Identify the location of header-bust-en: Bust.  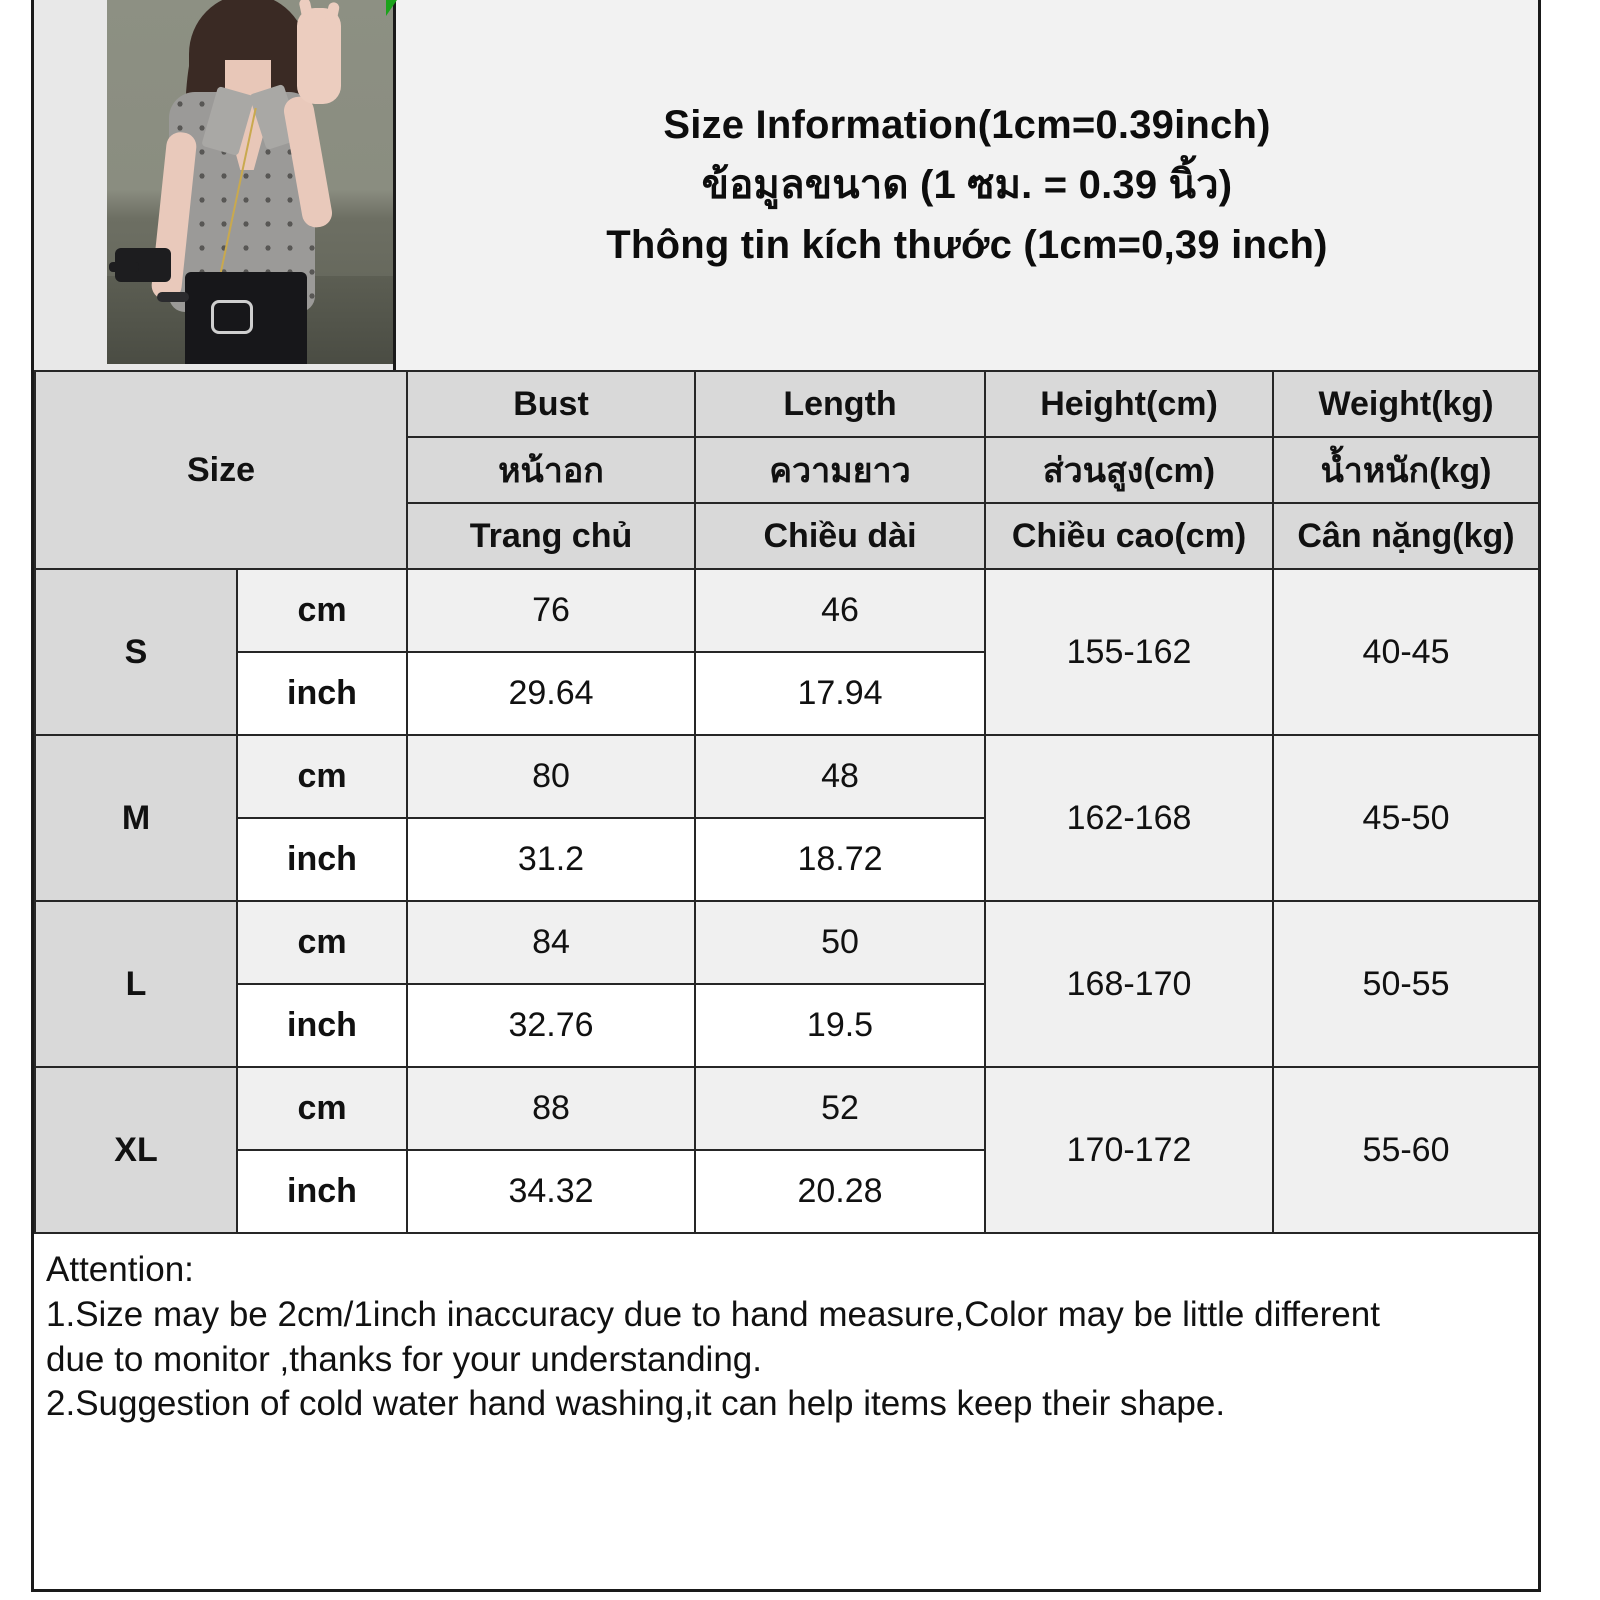
(551, 404).